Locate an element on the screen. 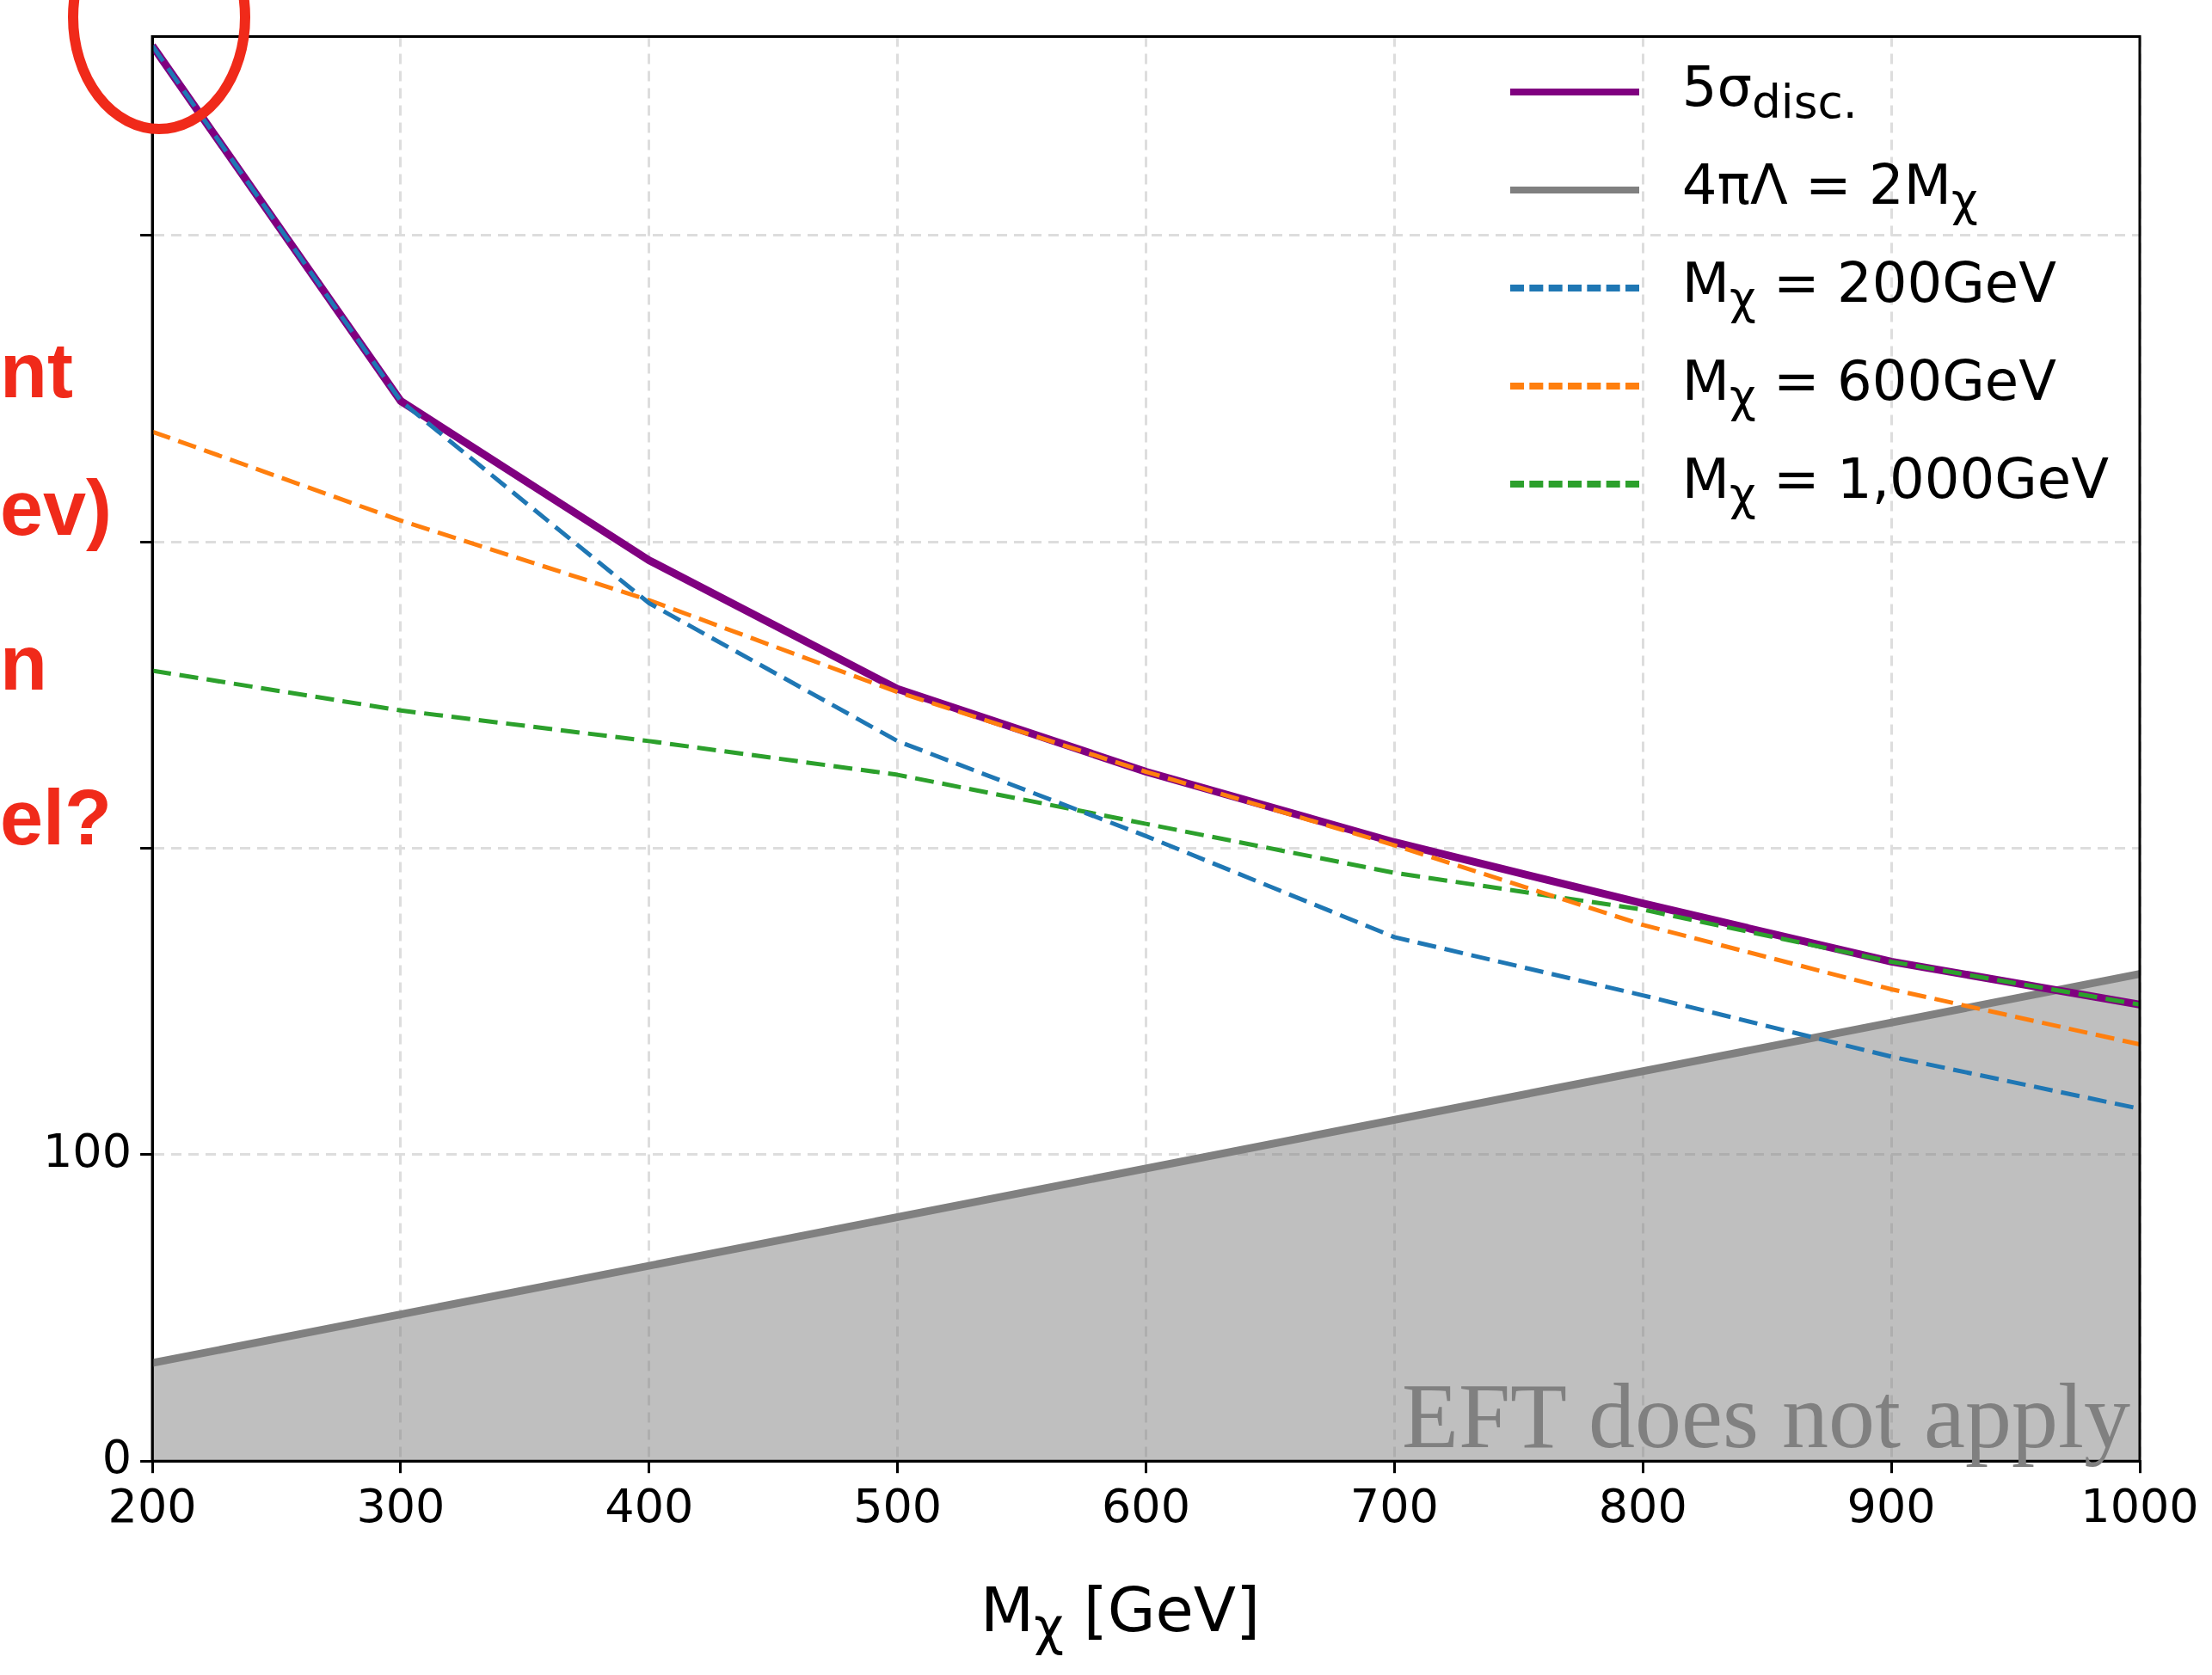 The image size is (2212, 1675). x-tick-label: 800 is located at coordinates (1642, 1505).